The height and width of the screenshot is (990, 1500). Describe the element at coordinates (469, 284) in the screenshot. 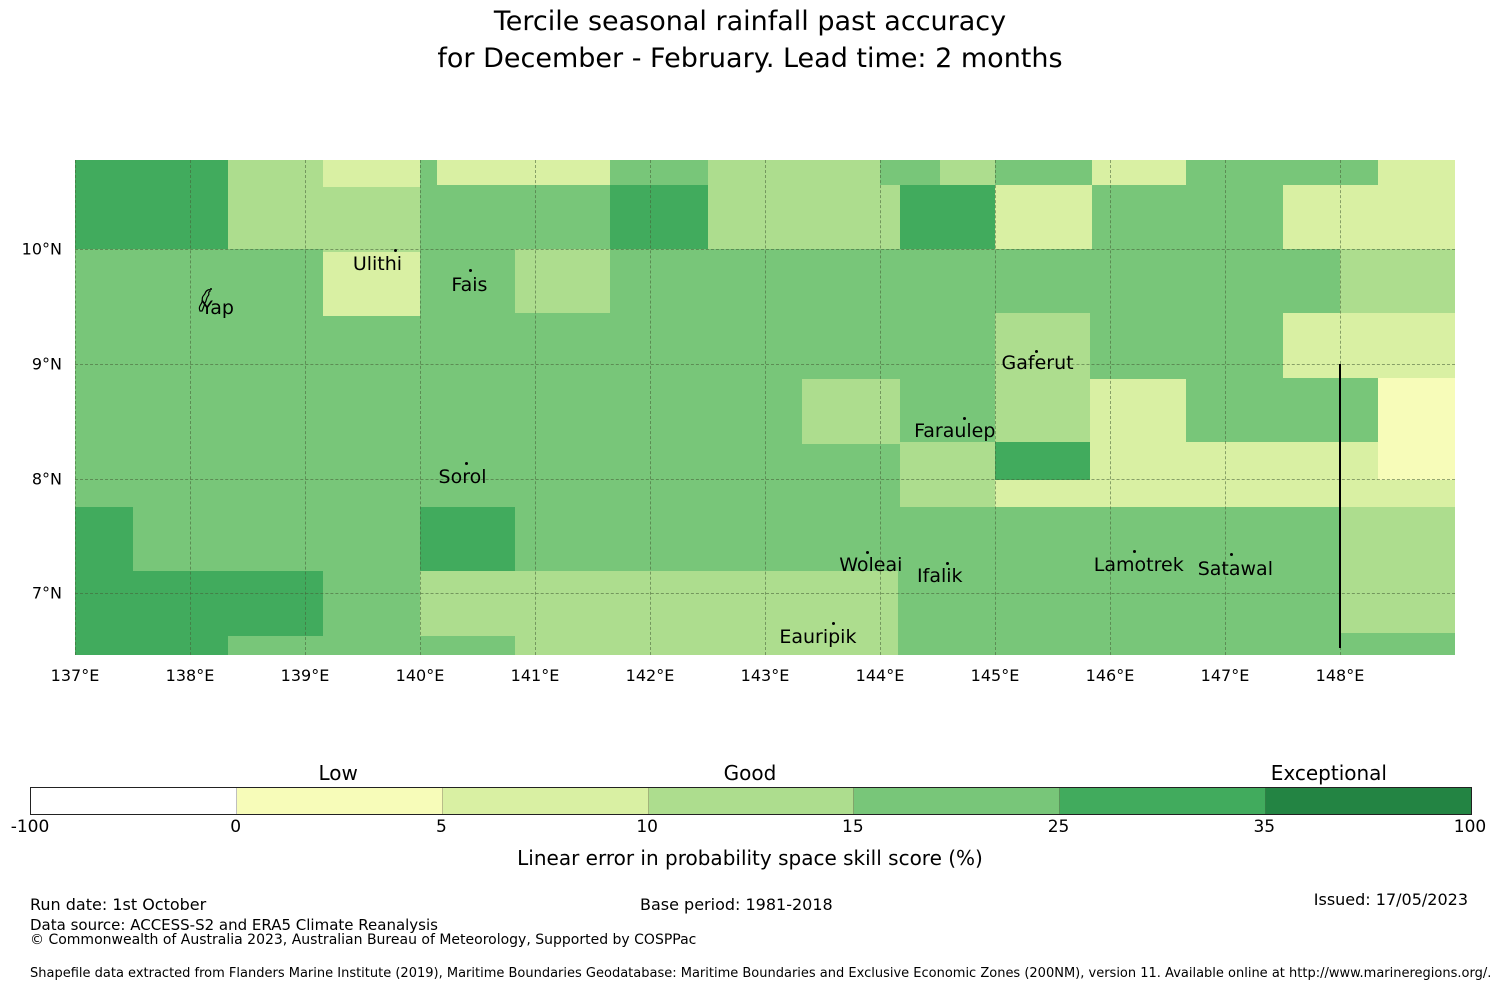

I see `island-label: Fais` at that location.